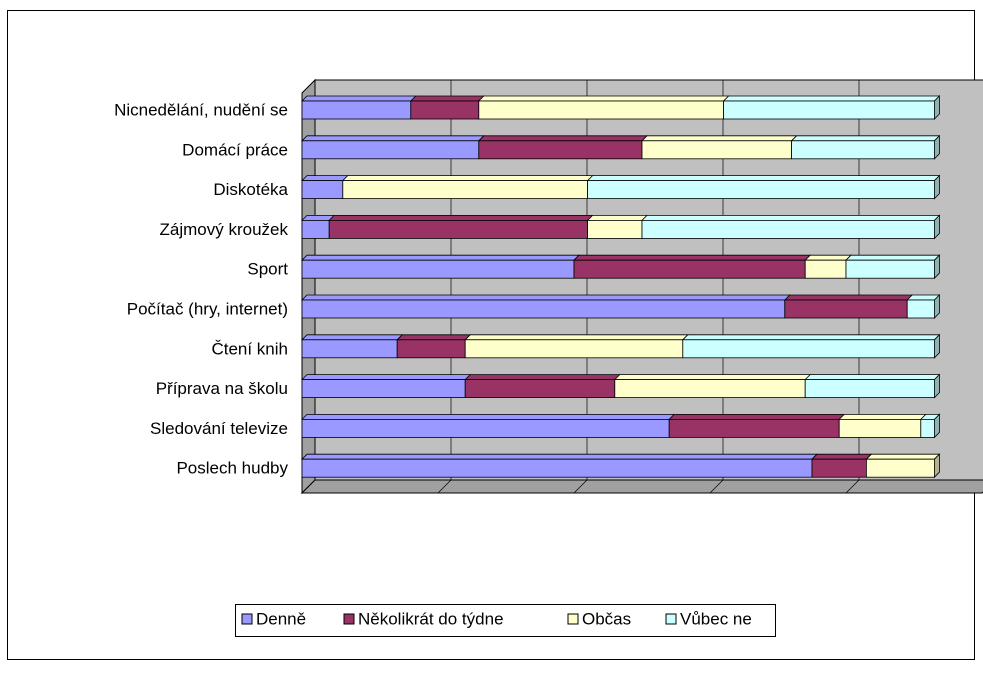 This screenshot has width=983, height=673. Describe the element at coordinates (505, 620) in the screenshot. I see `legend-box` at that location.